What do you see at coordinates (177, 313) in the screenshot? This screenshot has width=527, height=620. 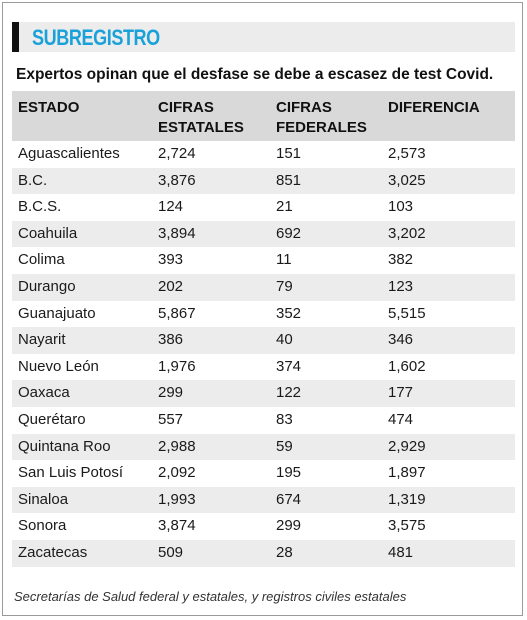 I see `cell-cifras-estatales: 5,867` at bounding box center [177, 313].